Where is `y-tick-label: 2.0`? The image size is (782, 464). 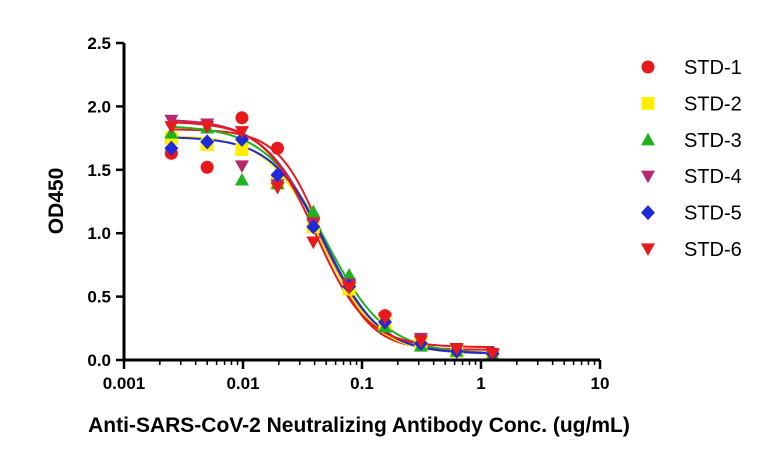 y-tick-label: 2.0 is located at coordinates (99, 106).